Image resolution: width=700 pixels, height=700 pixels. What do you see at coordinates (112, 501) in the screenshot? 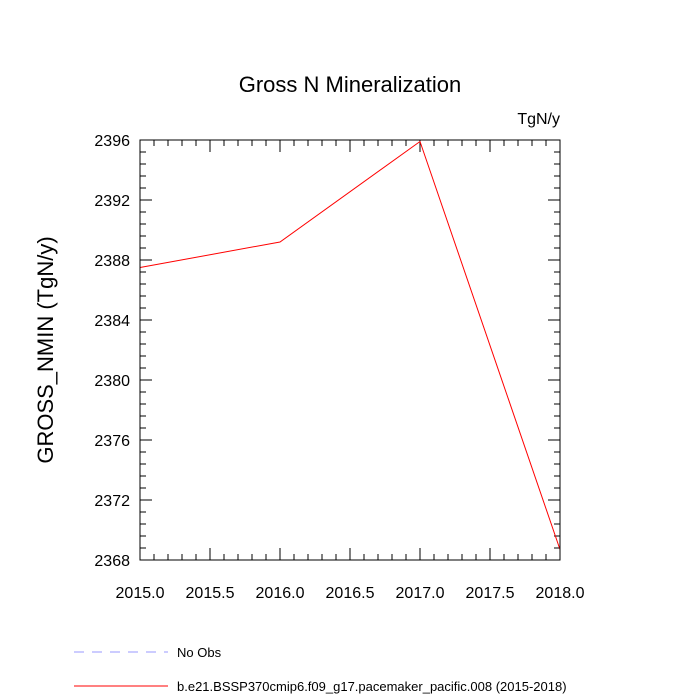
I see `y-tick-label: 2372` at bounding box center [112, 501].